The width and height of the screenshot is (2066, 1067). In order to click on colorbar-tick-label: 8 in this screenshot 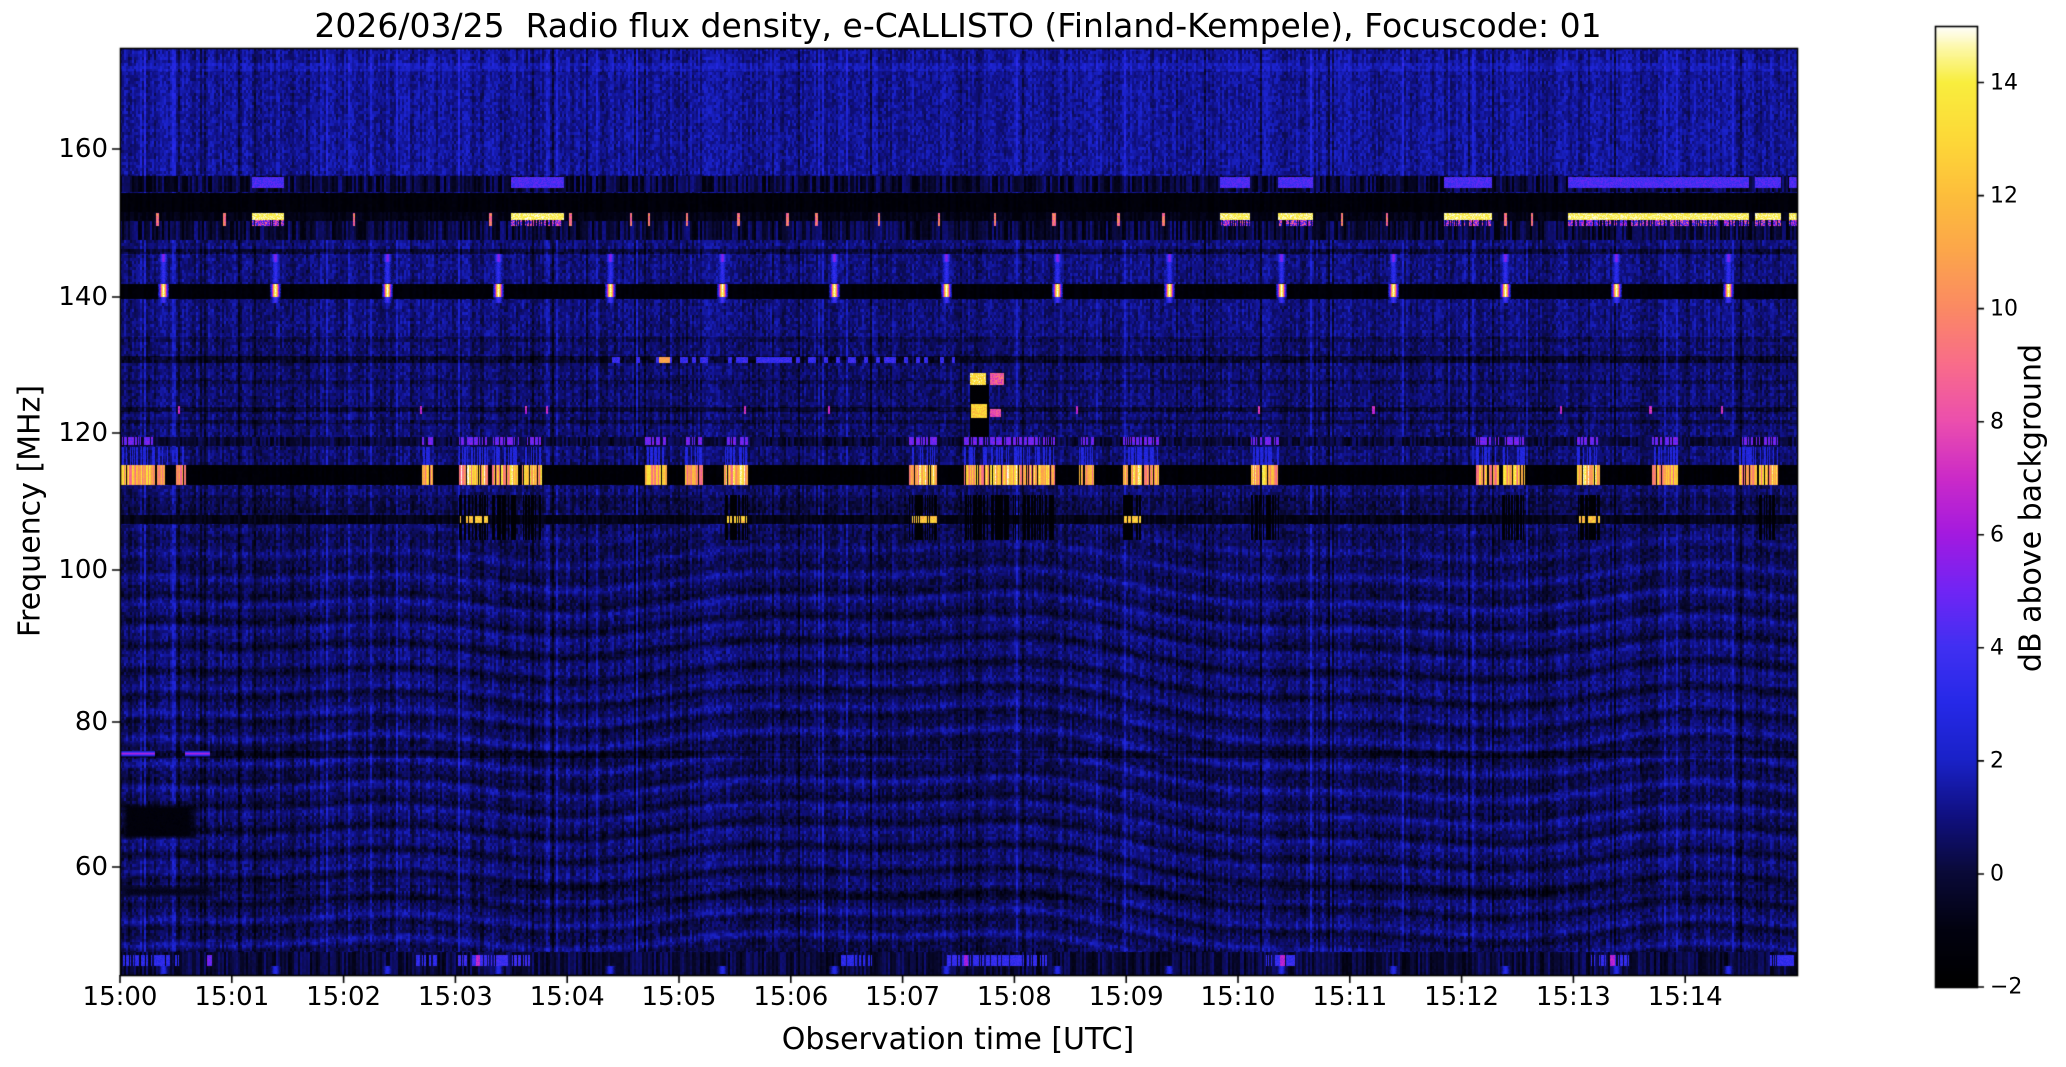, I will do `click(1997, 422)`.